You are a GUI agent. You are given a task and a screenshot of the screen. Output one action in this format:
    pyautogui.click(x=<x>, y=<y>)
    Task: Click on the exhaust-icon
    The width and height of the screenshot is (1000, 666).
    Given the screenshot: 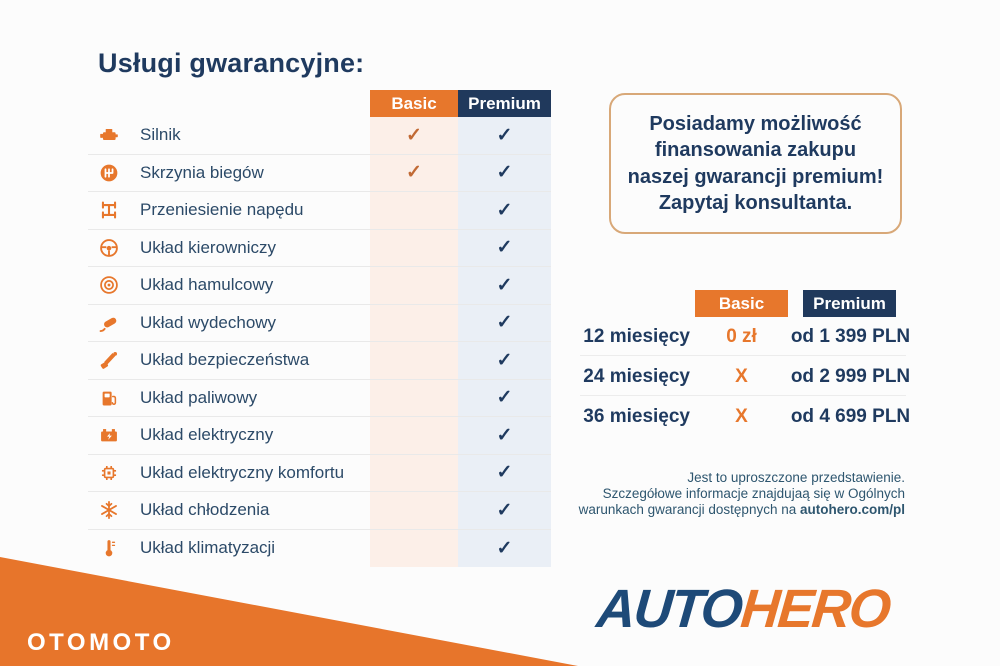 What is the action you would take?
    pyautogui.click(x=109, y=323)
    